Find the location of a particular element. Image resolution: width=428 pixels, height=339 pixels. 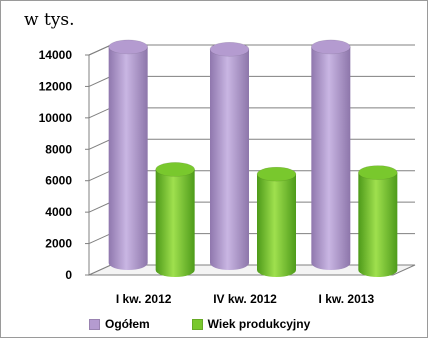

x-axis-ticks: I kw. 2012 IV kw. 2012 I kw. 2013 is located at coordinates (245, 299).